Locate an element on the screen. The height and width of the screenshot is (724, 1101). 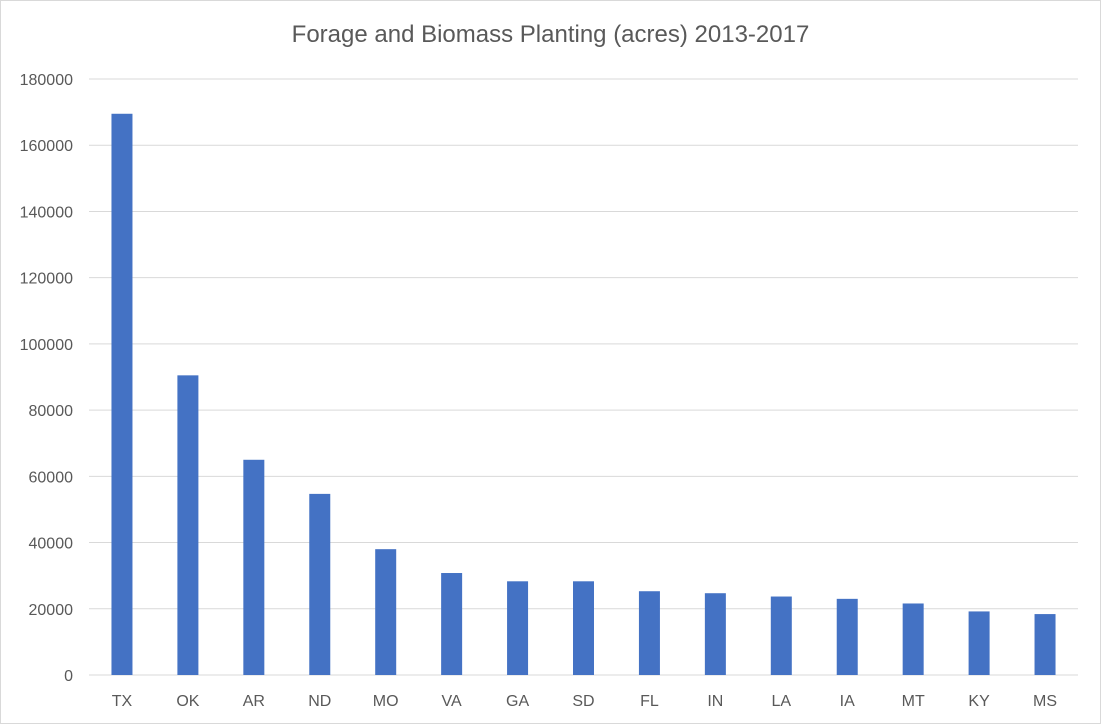
bar-ga is located at coordinates (518, 628).